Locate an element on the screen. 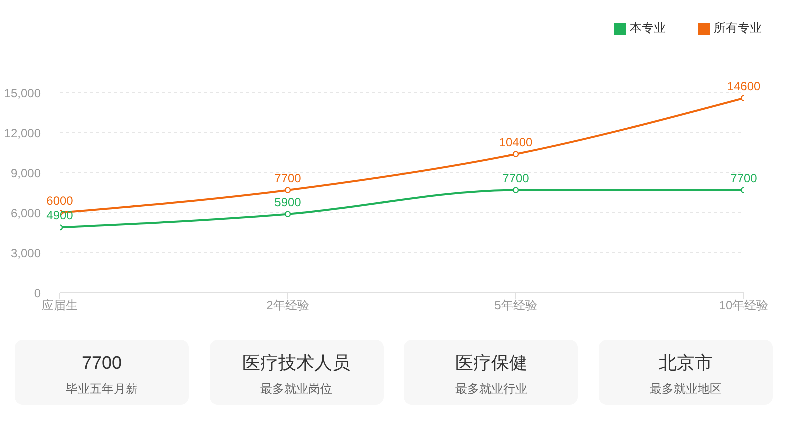 This screenshot has height=423, width=790. text: 医疗保健 is located at coordinates (491, 363).